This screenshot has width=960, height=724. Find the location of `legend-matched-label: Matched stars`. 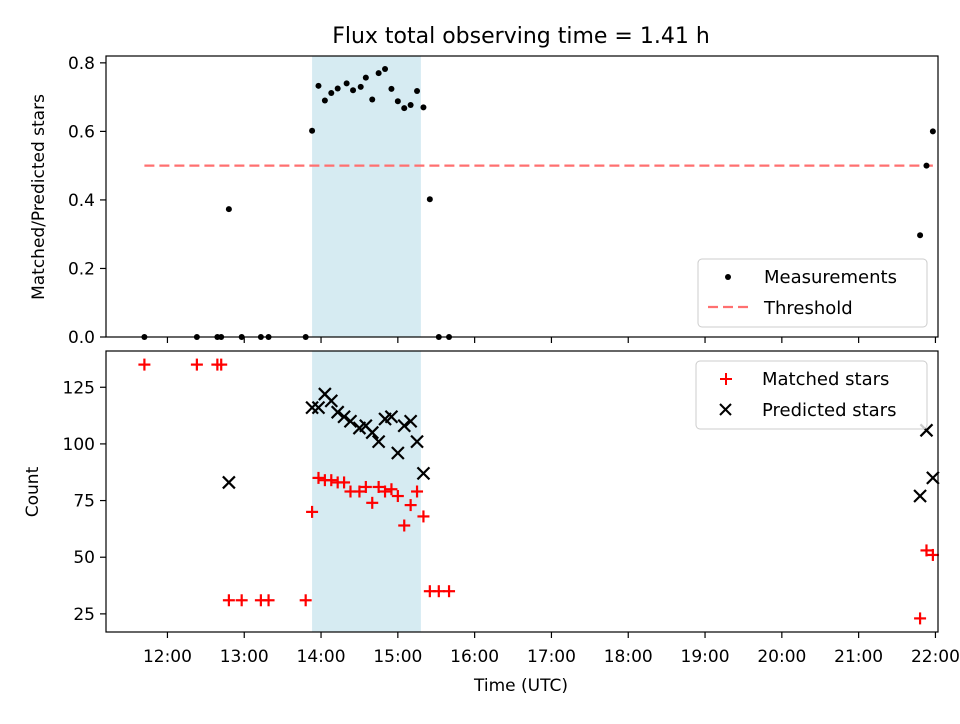

legend-matched-label: Matched stars is located at coordinates (825, 379).